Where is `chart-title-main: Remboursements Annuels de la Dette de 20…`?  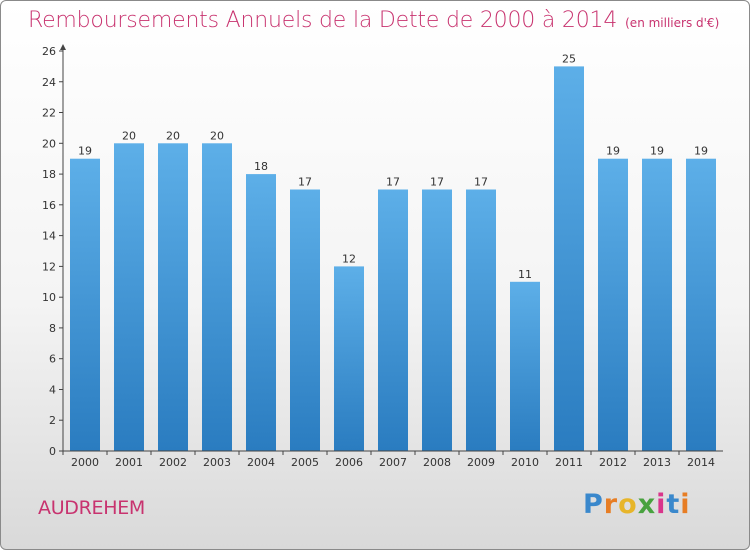 chart-title-main: Remboursements Annuels de la Dette de 20… is located at coordinates (323, 20).